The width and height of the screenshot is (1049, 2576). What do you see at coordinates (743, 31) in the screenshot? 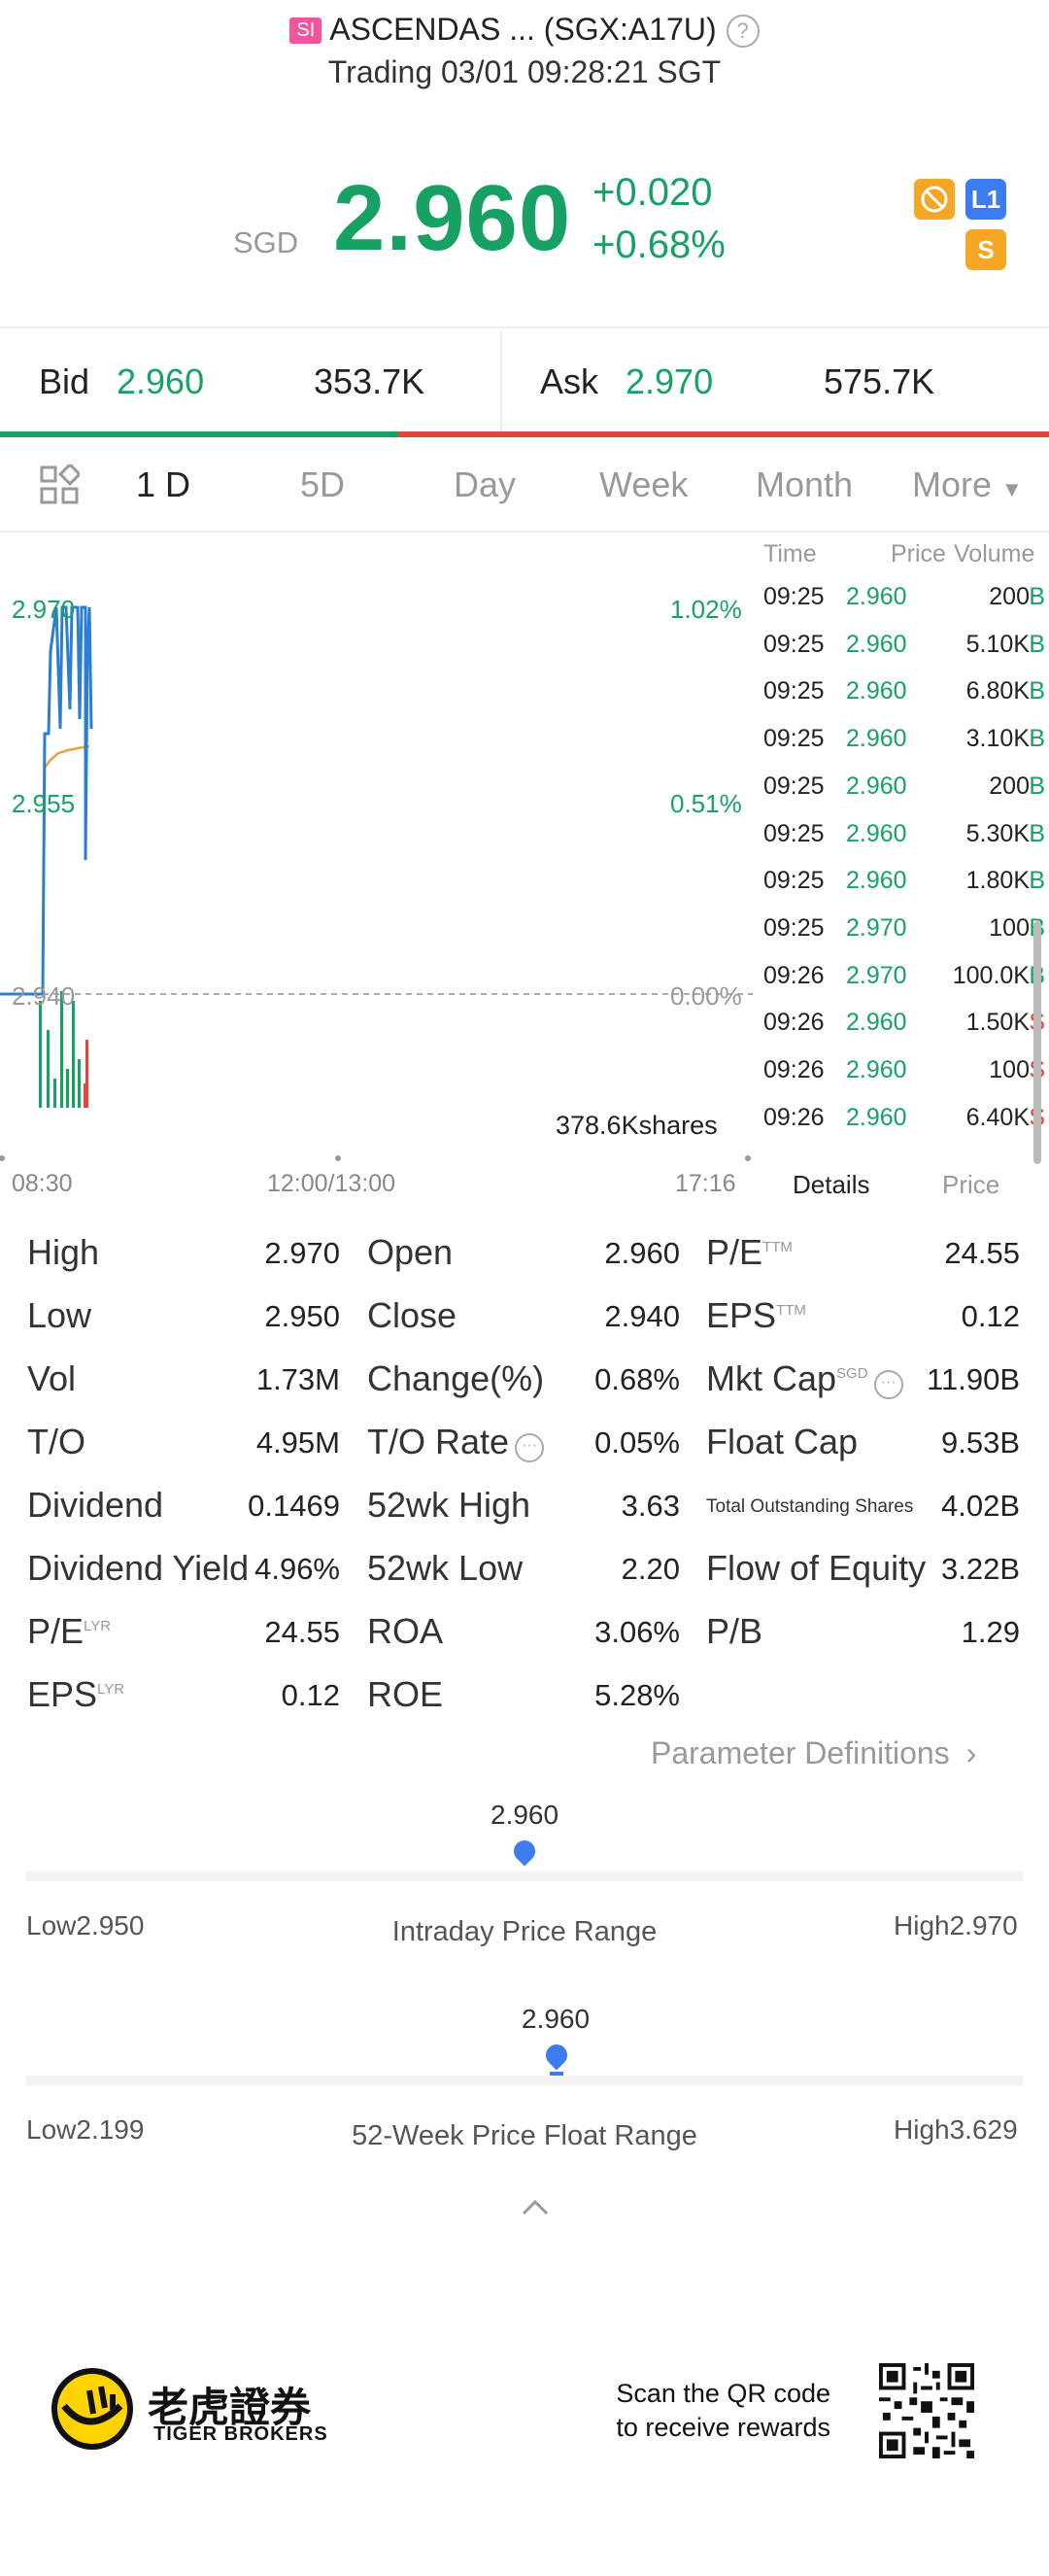
I see `help-icon: ?` at bounding box center [743, 31].